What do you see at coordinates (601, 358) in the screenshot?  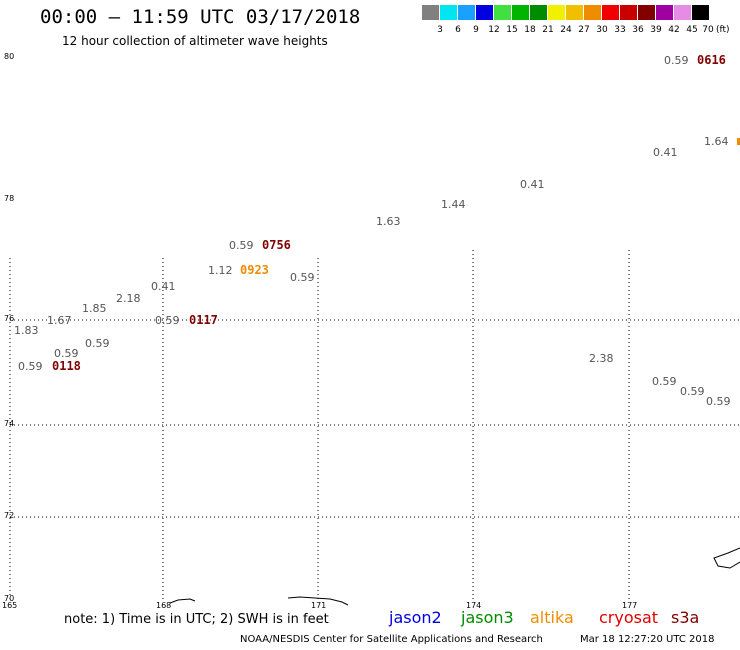 I see `wave-height-label: 2.38` at bounding box center [601, 358].